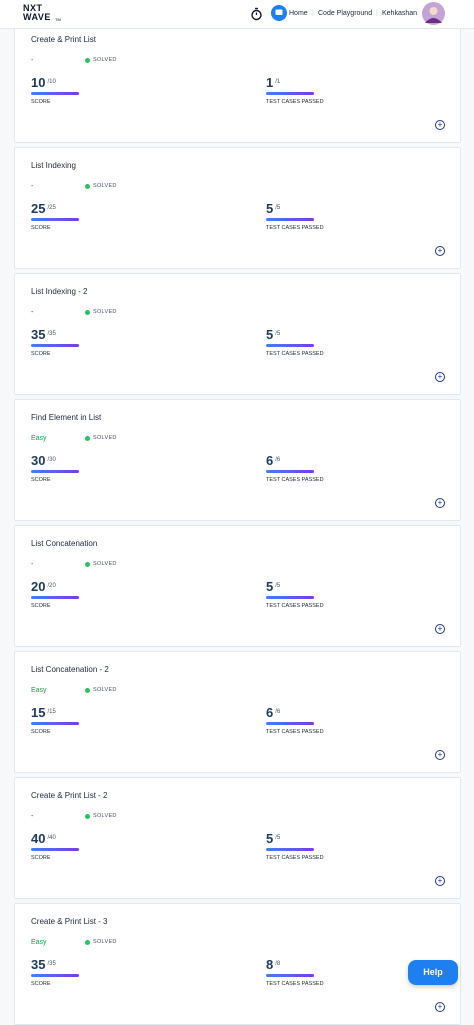  I want to click on score-max: /25, so click(51, 208).